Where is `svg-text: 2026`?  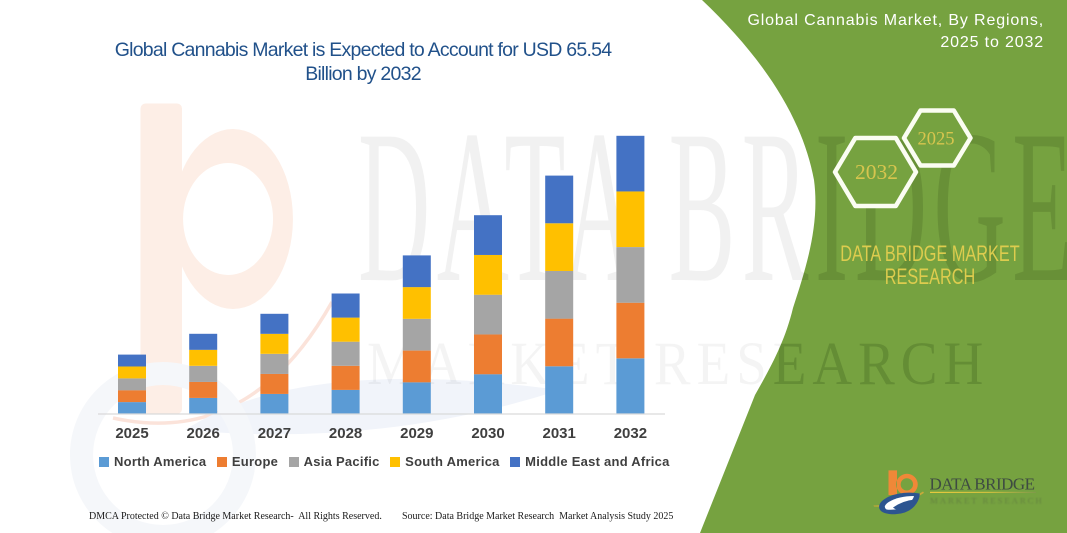 svg-text: 2026 is located at coordinates (203, 433).